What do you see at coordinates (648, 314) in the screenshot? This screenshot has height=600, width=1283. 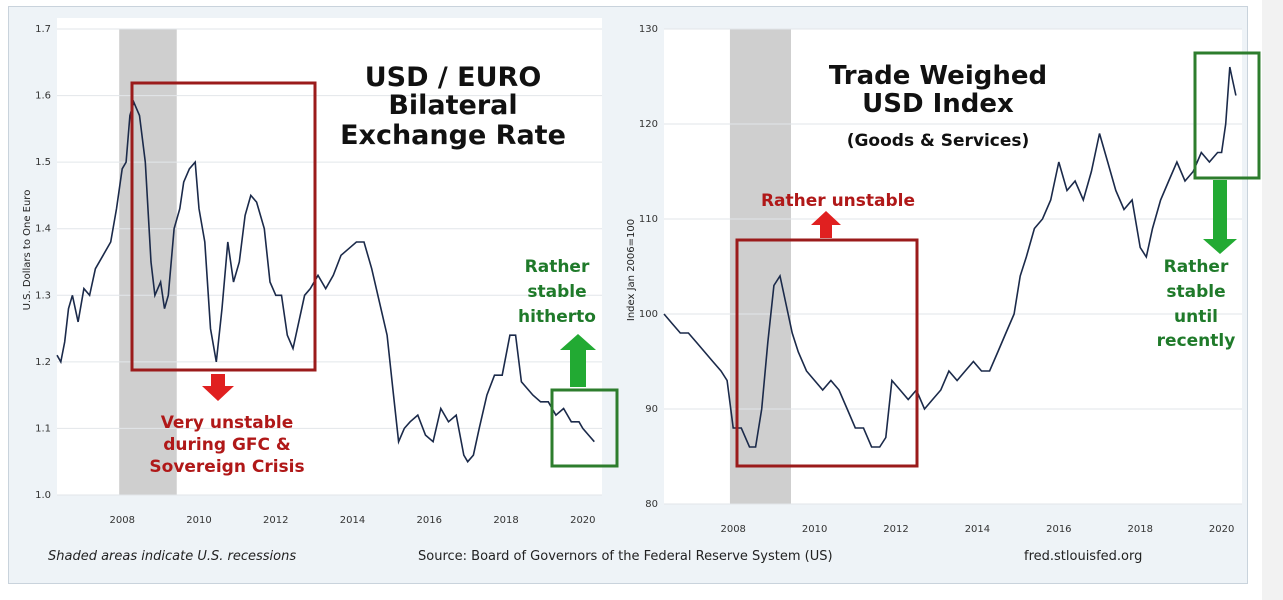 I see `y-tick-label: 100` at bounding box center [648, 314].